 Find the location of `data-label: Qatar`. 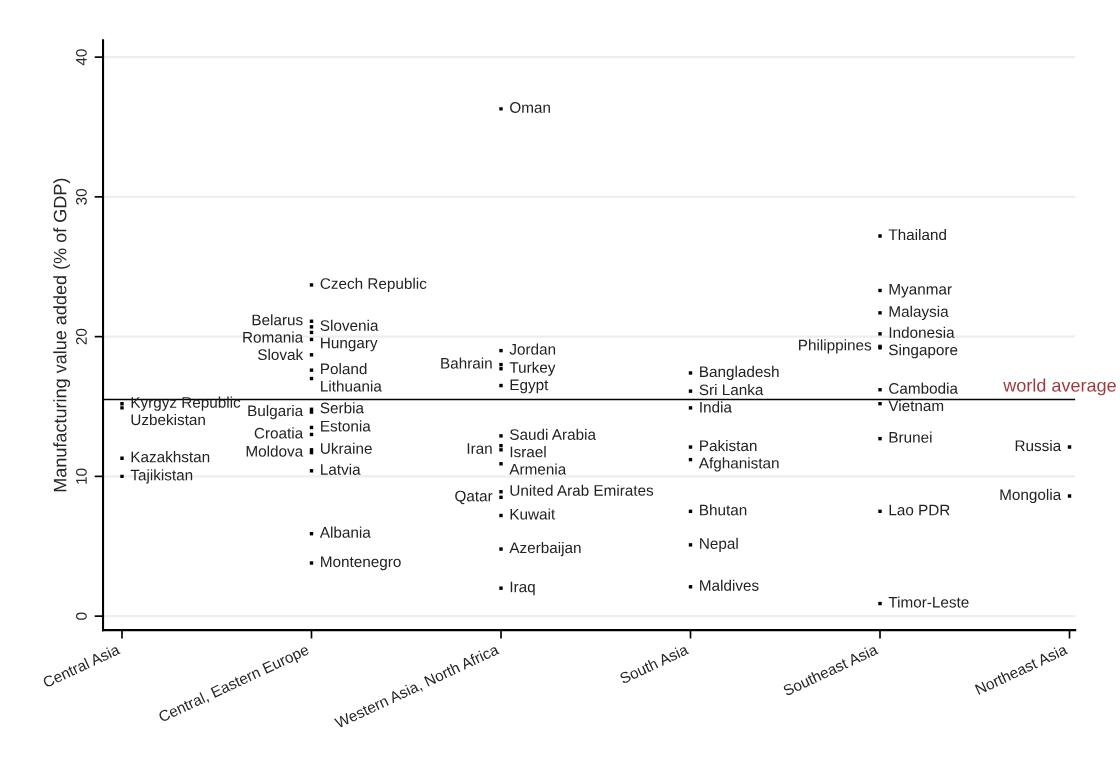

data-label: Qatar is located at coordinates (474, 497).